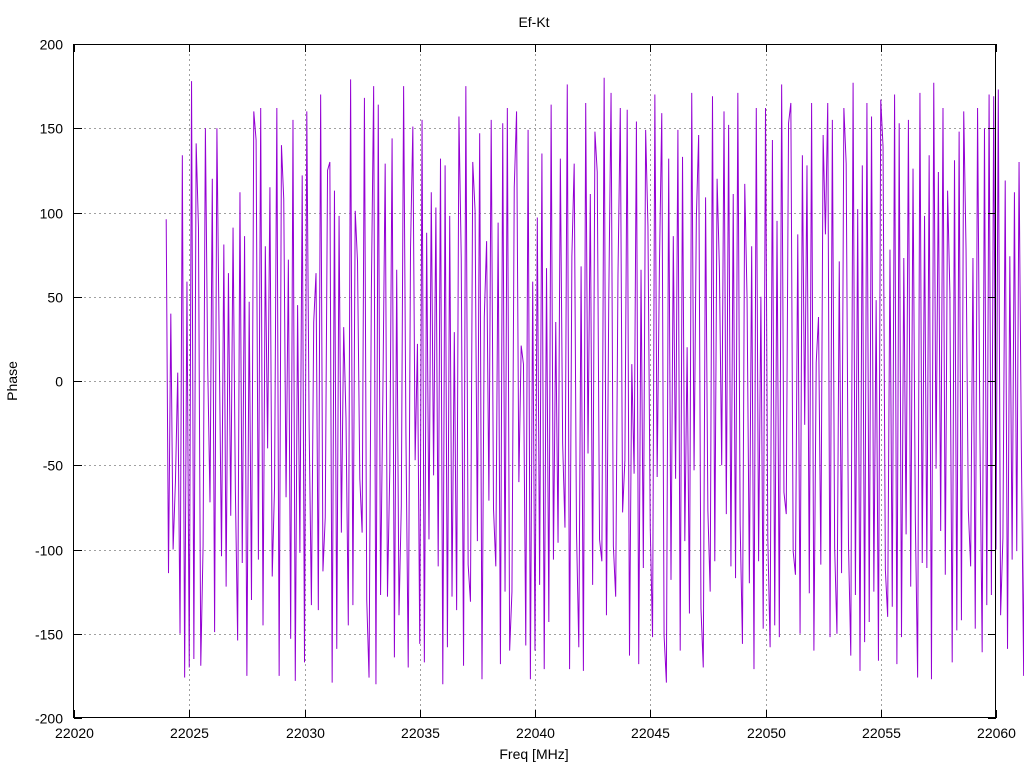 Image resolution: width=1024 pixels, height=768 pixels. What do you see at coordinates (59, 382) in the screenshot?
I see `y-tick-label: 0` at bounding box center [59, 382].